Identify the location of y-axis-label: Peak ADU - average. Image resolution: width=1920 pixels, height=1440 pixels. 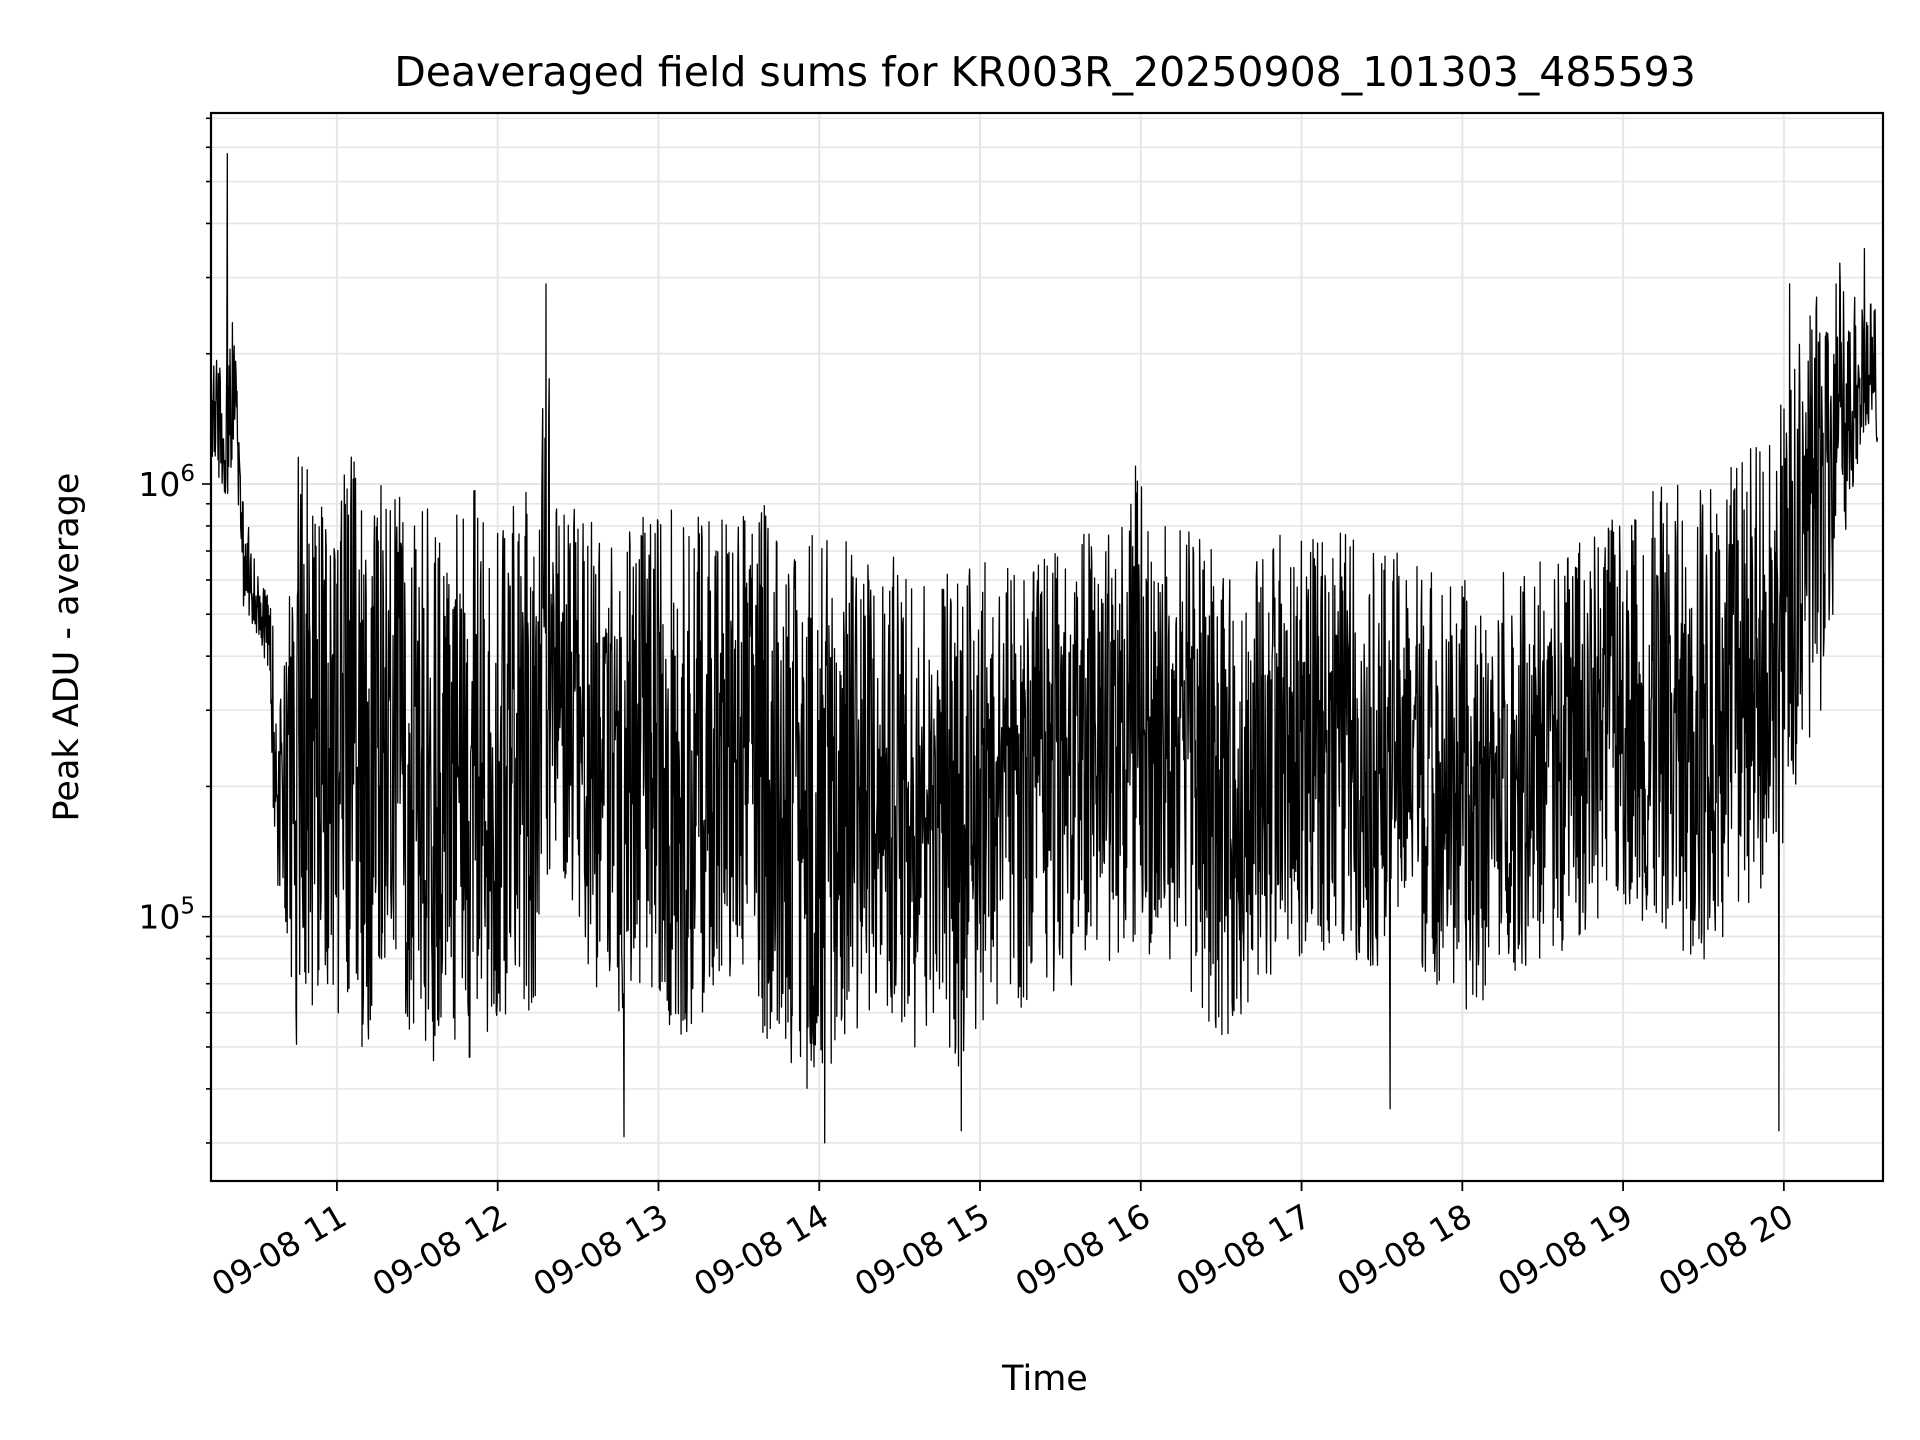
(67, 647).